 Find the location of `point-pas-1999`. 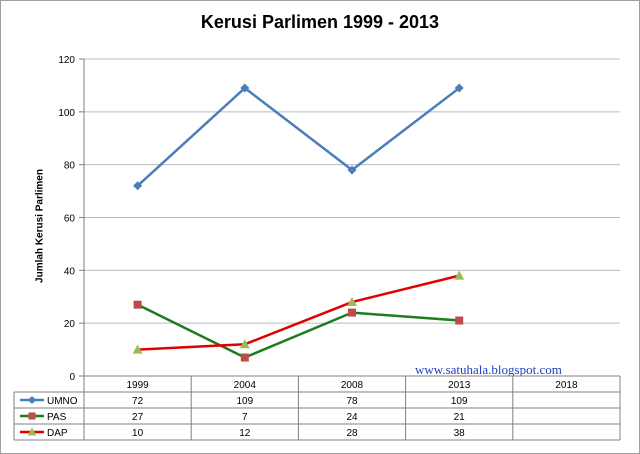

point-pas-1999 is located at coordinates (137, 304).